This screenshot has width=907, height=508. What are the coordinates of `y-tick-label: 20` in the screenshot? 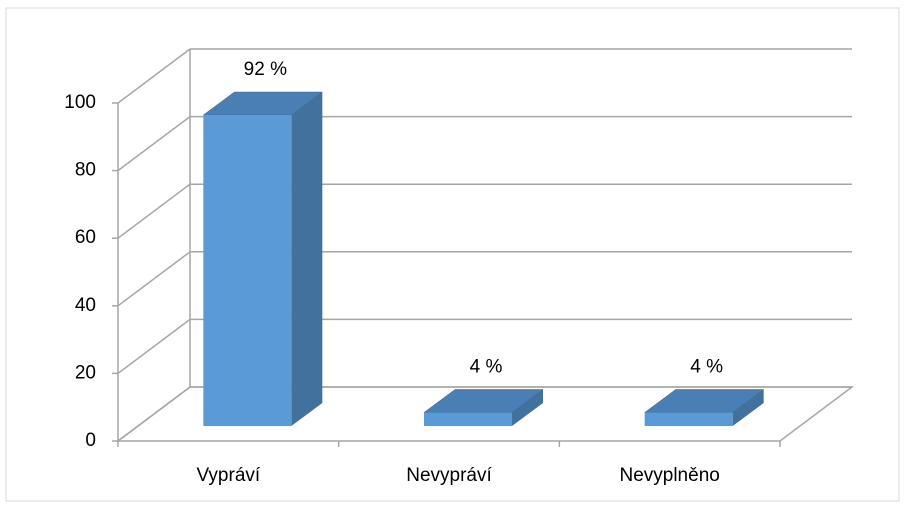 It's located at (85, 372).